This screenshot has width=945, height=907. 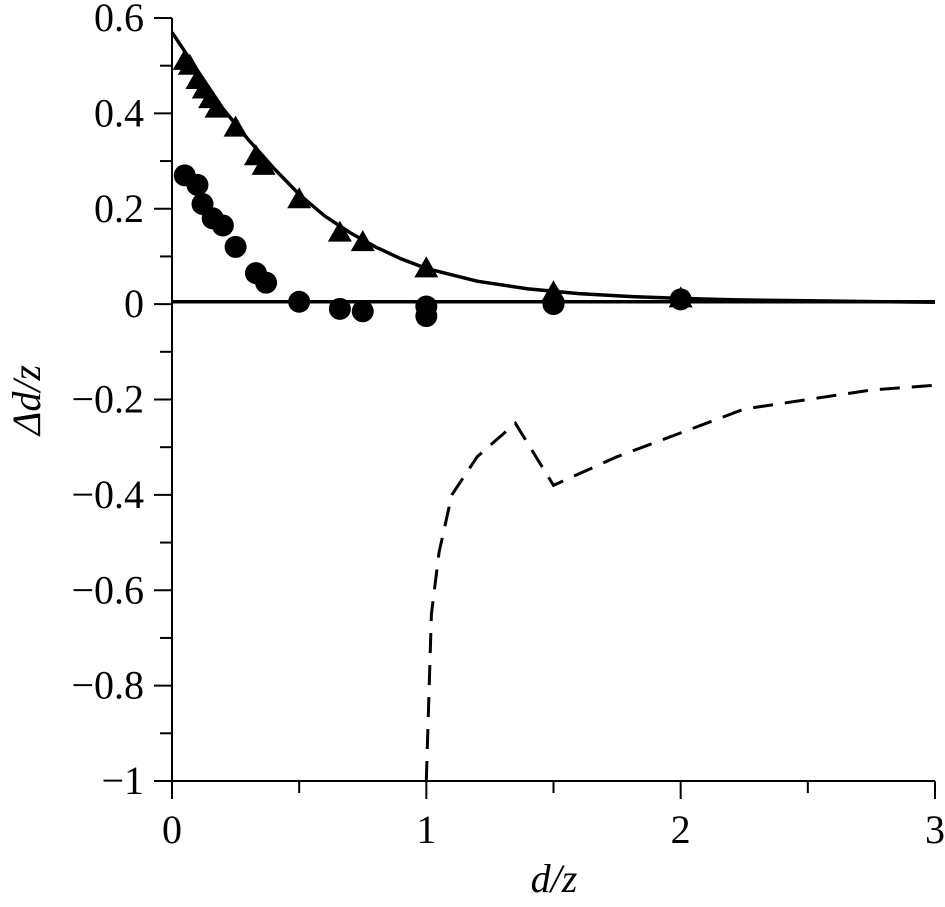 I want to click on x-tick-label: 2, so click(x=681, y=829).